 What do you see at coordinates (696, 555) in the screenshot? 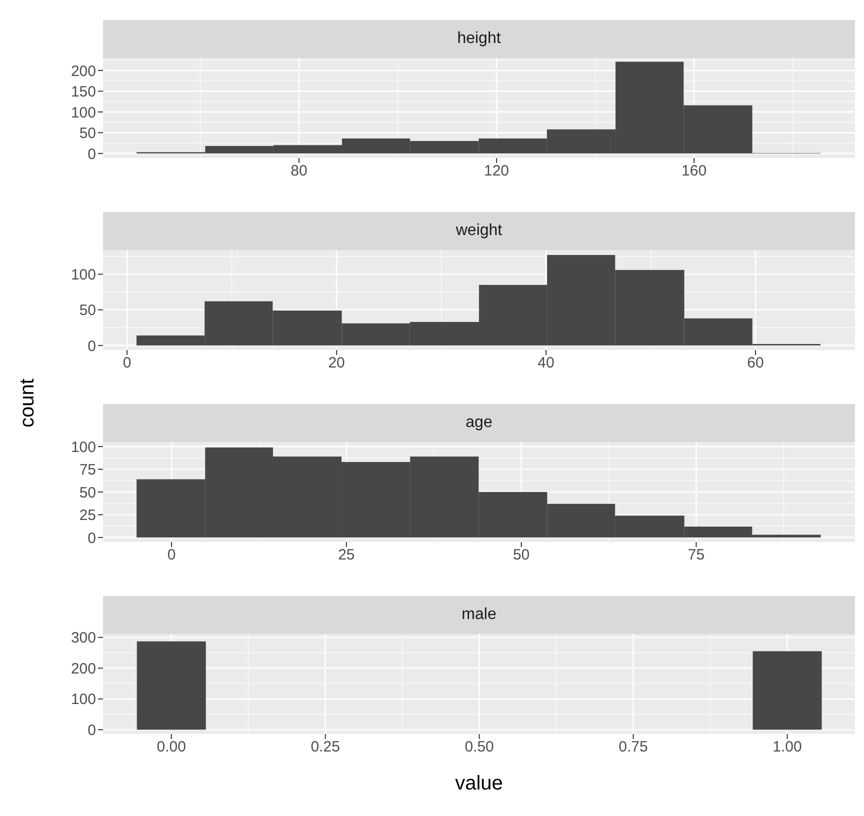
I see `x-tick-label: 75` at bounding box center [696, 555].